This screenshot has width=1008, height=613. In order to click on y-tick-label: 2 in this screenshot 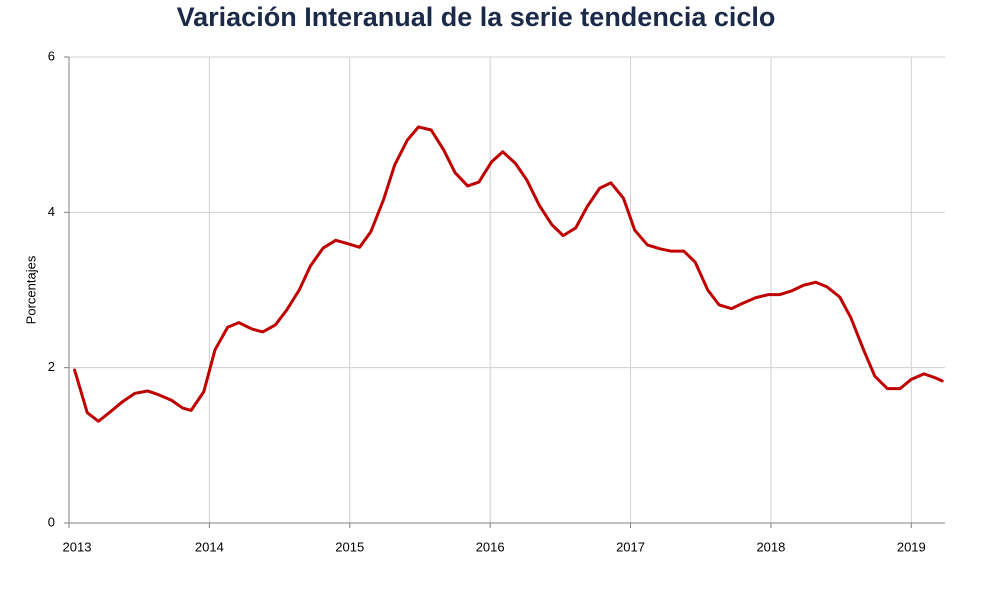, I will do `click(51, 366)`.